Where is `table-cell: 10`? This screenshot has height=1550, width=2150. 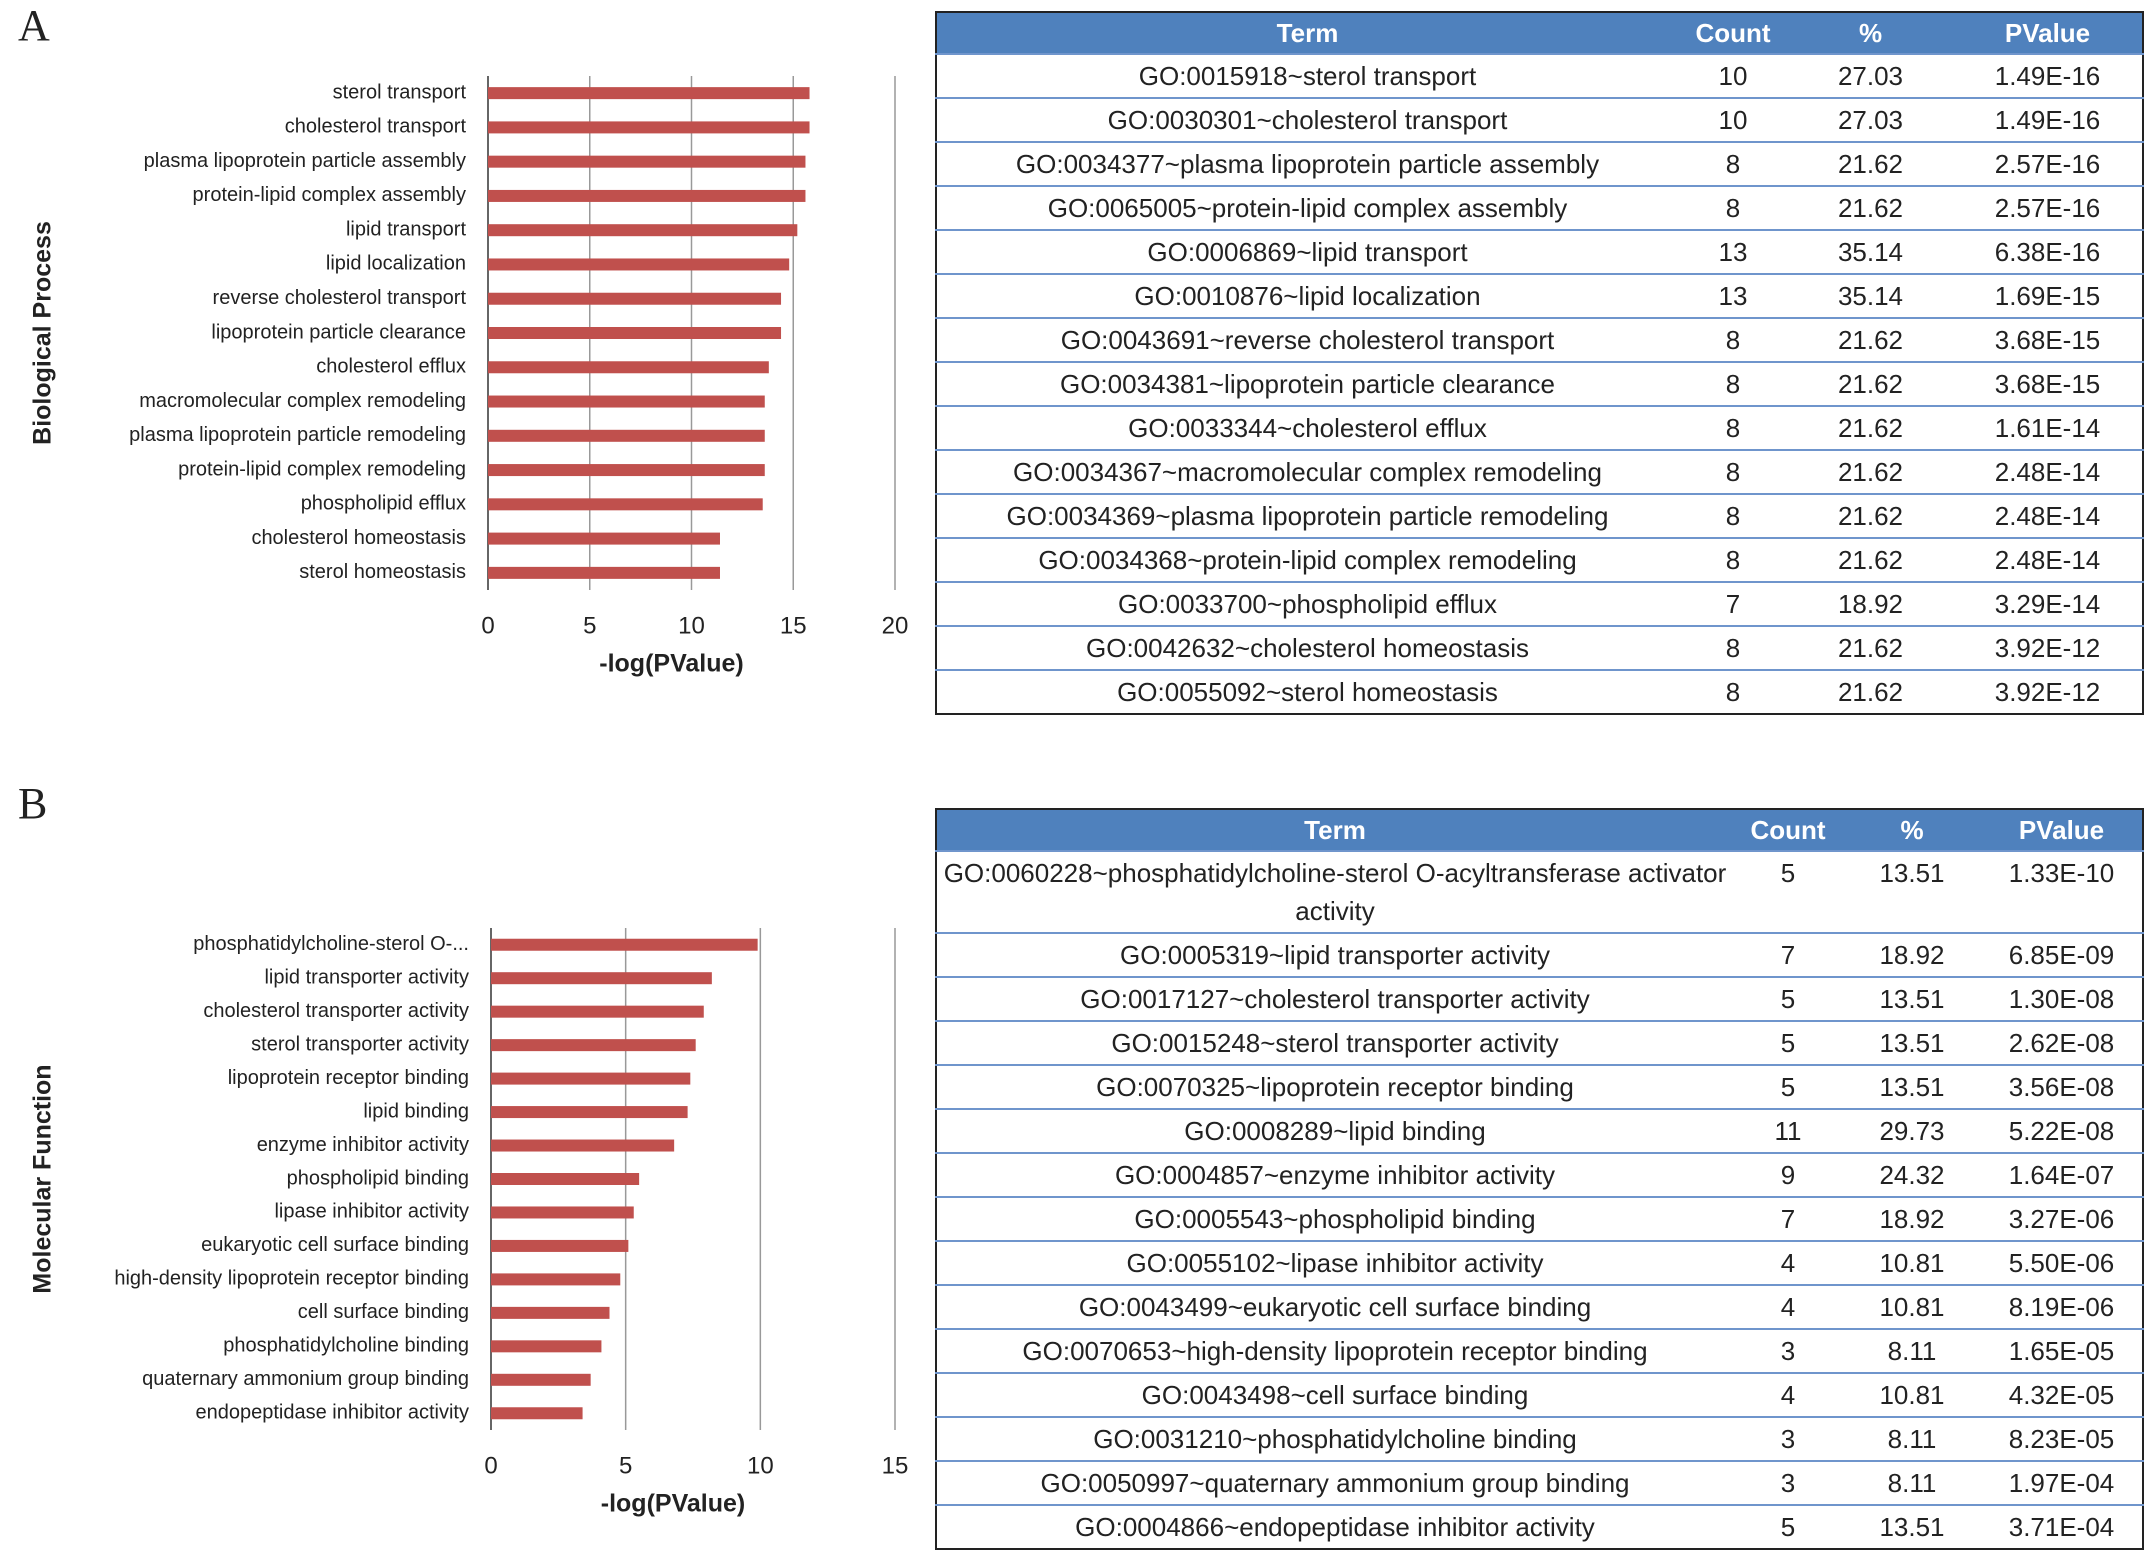 table-cell: 10 is located at coordinates (1733, 119).